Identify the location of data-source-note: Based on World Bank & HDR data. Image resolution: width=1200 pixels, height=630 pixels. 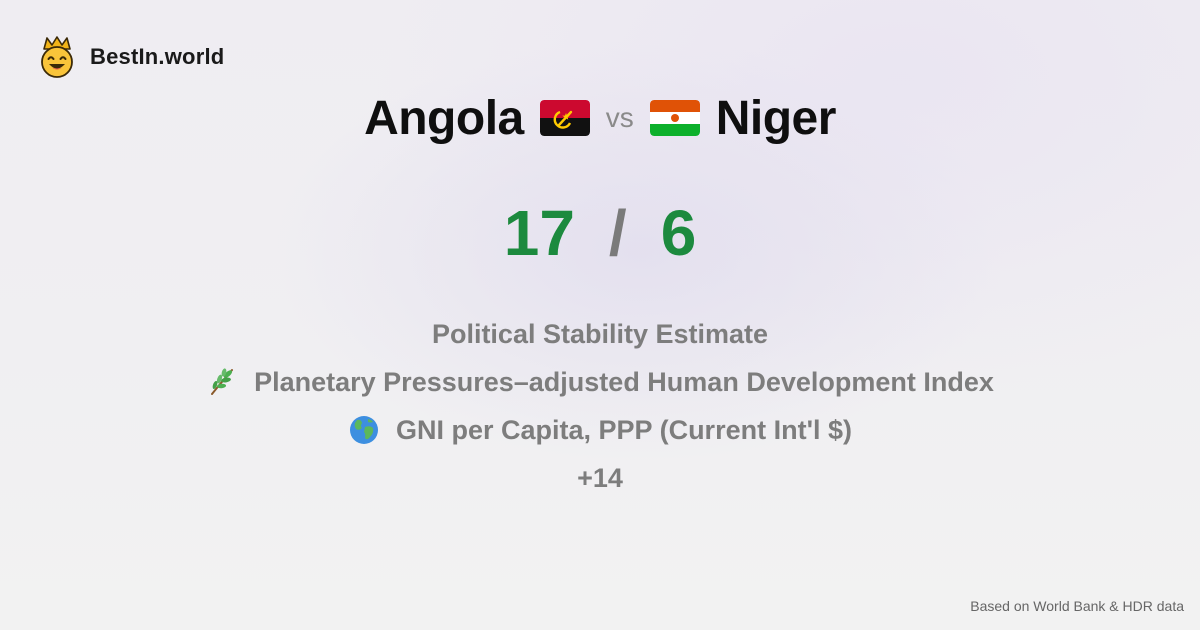
(1077, 606).